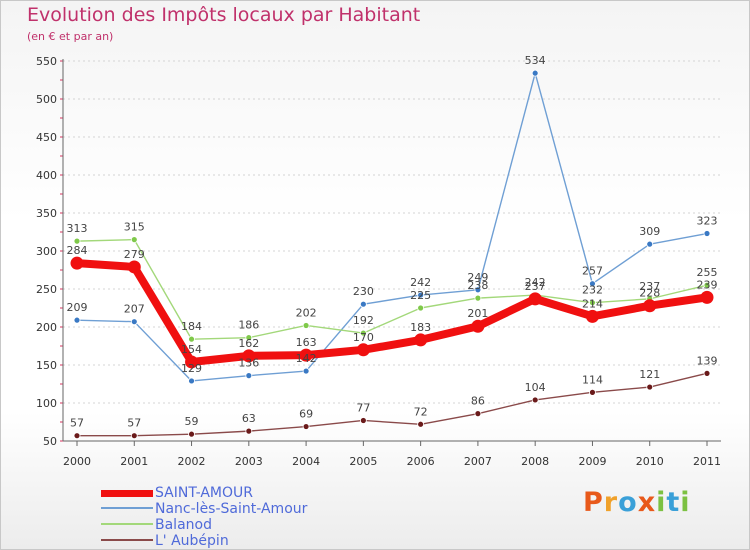  What do you see at coordinates (191, 368) in the screenshot?
I see `data-label: 129` at bounding box center [191, 368].